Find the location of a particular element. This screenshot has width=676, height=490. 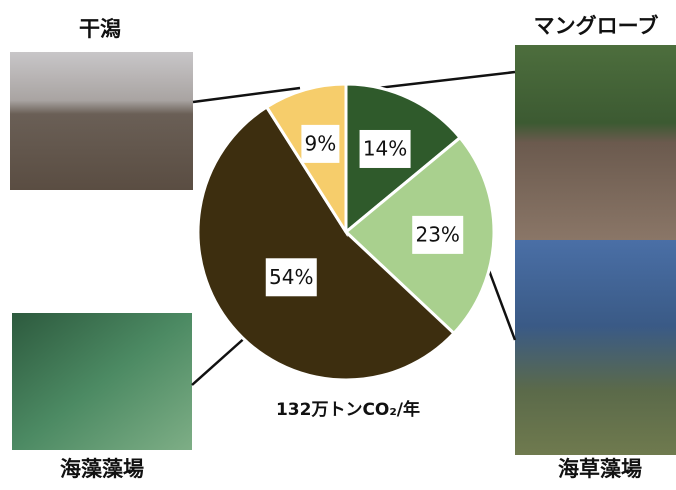

caption: 132万トンCO₂/年 is located at coordinates (348, 409).